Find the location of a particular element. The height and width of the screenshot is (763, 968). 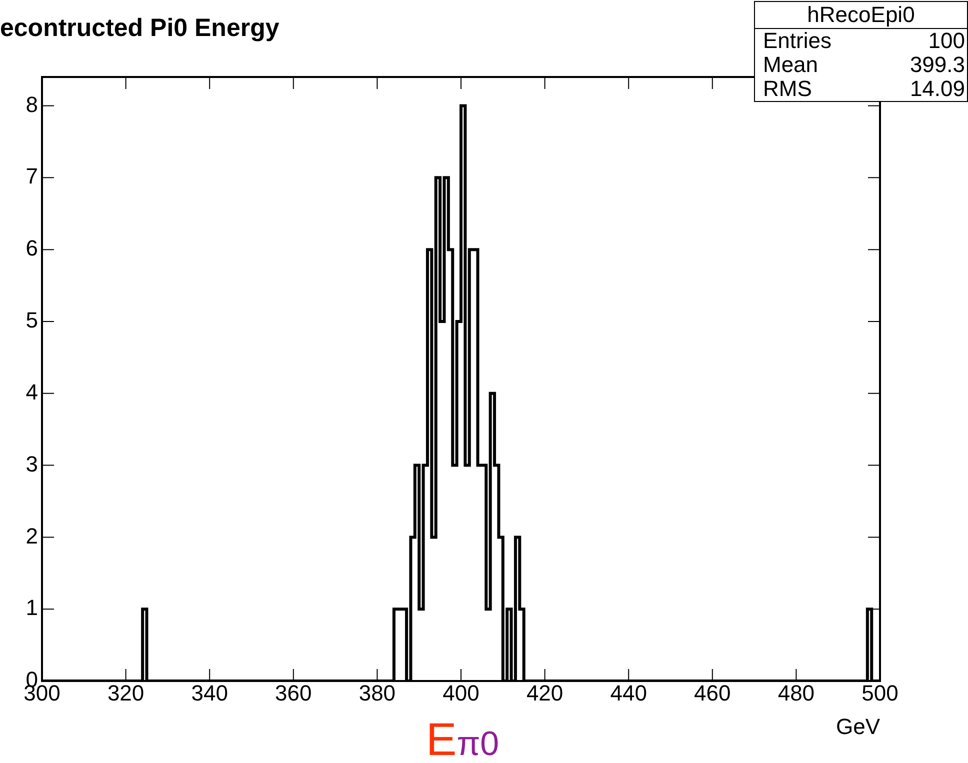

y-tick-label: 4 is located at coordinates (32, 391).